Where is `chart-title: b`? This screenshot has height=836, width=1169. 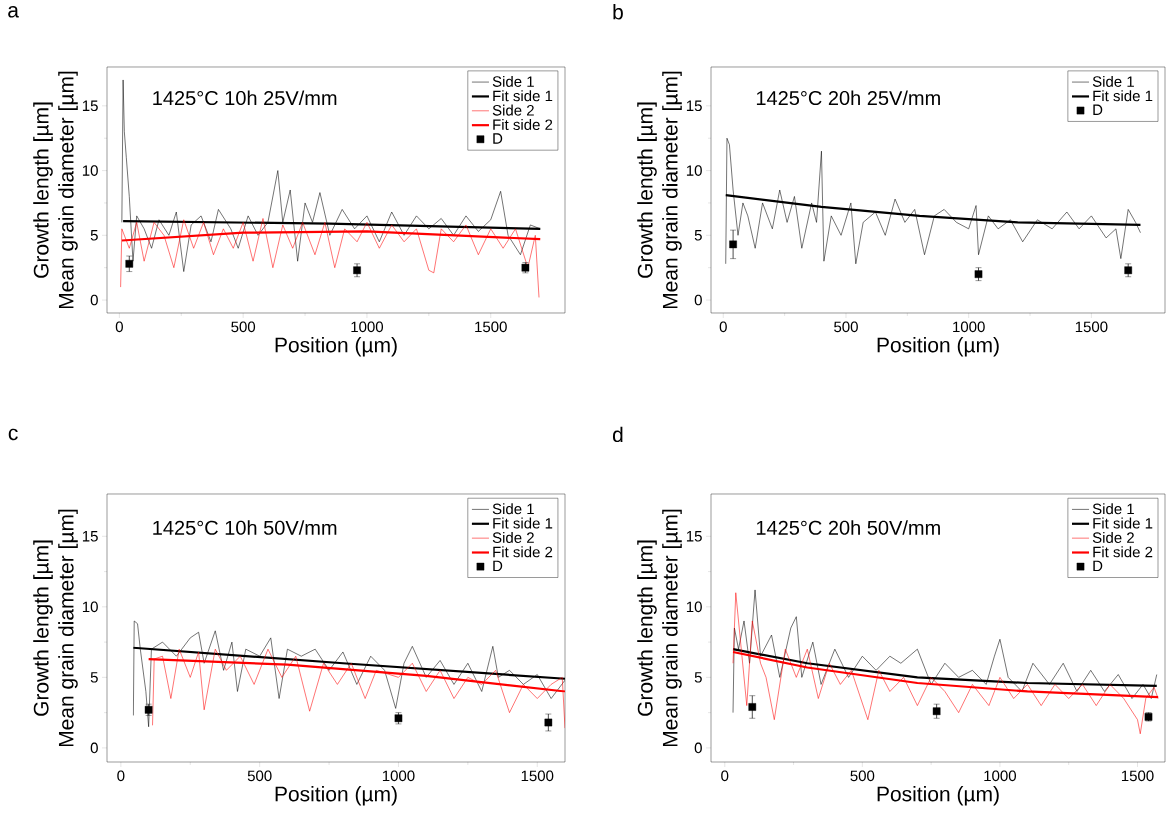 chart-title: b is located at coordinates (618, 12).